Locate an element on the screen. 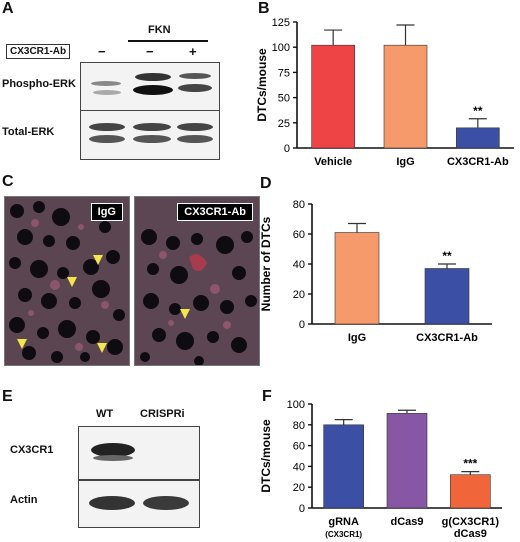  fkn-bracket-line is located at coordinates (168, 41).